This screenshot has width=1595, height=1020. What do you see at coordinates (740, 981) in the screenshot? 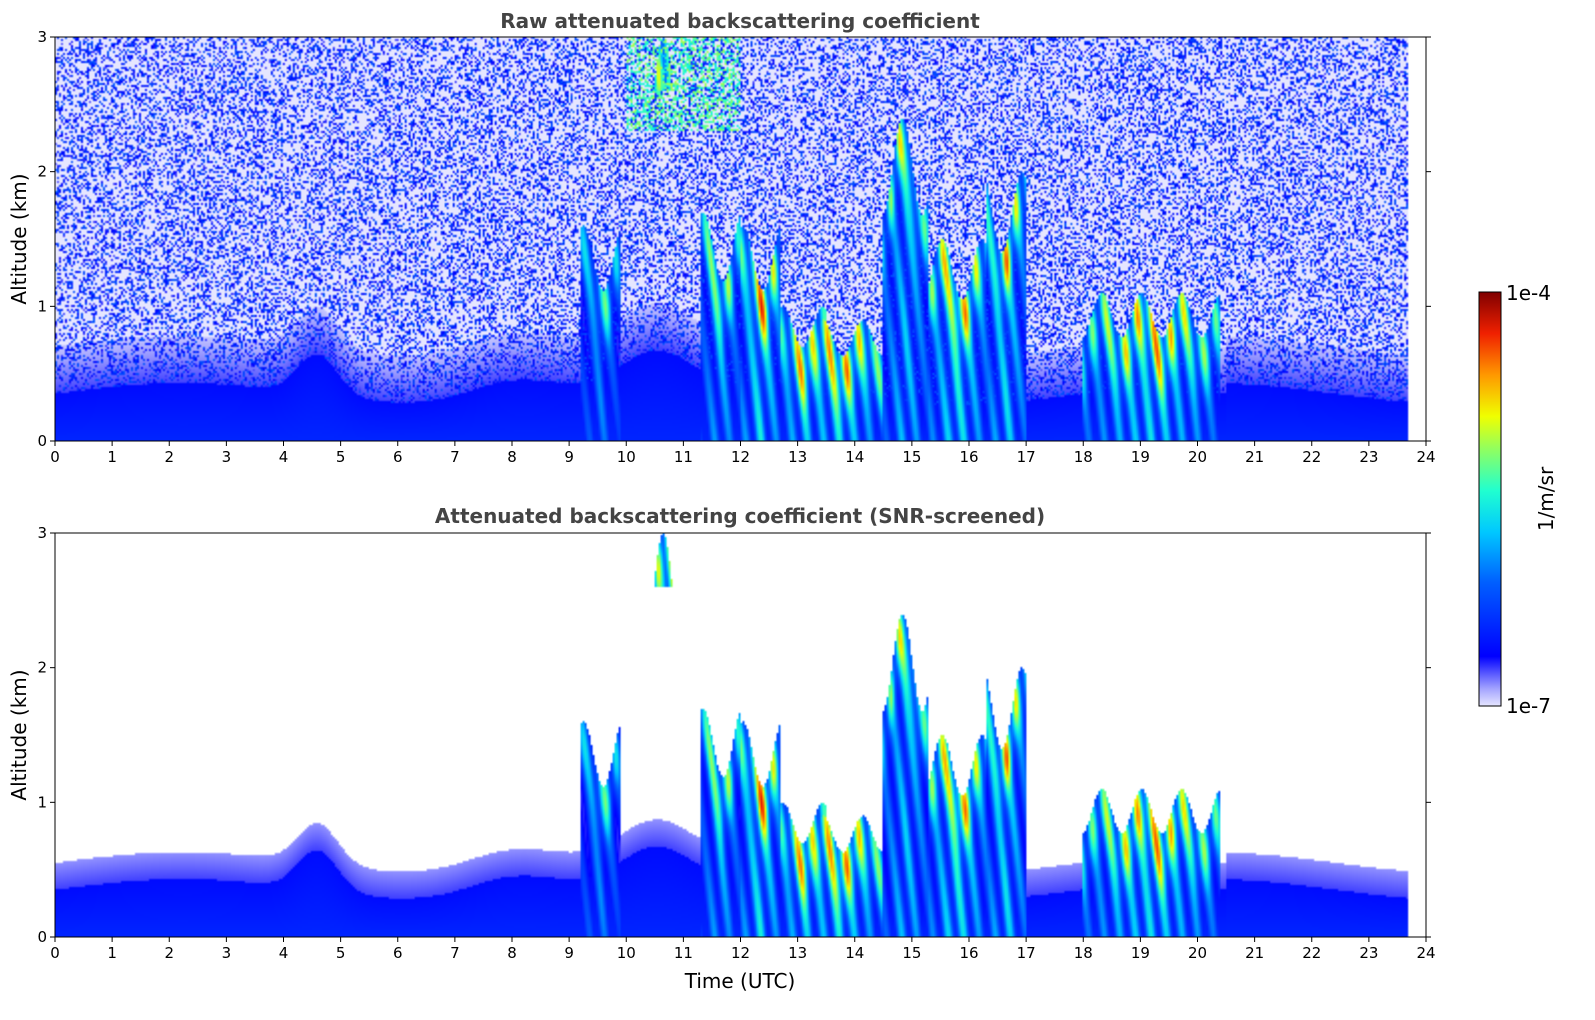
I see `panel2-x-label: Time (UTC)` at bounding box center [740, 981].